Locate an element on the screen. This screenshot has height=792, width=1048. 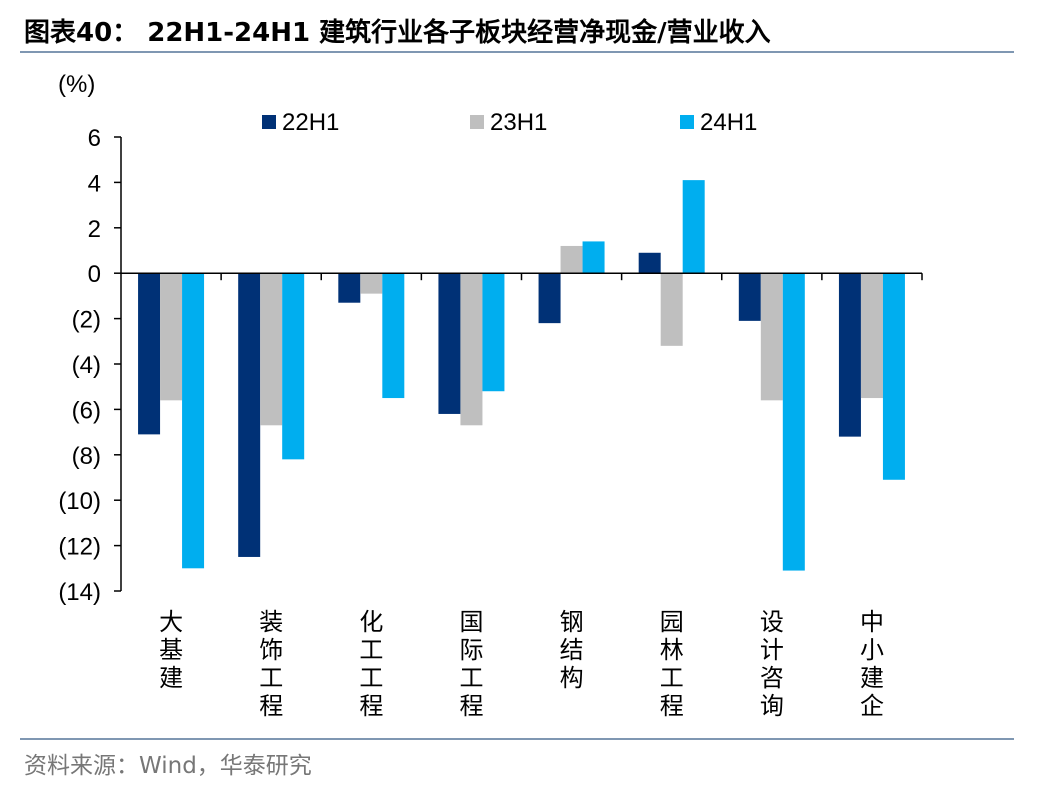
legend-label-24H1: 24H1 is located at coordinates (728, 122).